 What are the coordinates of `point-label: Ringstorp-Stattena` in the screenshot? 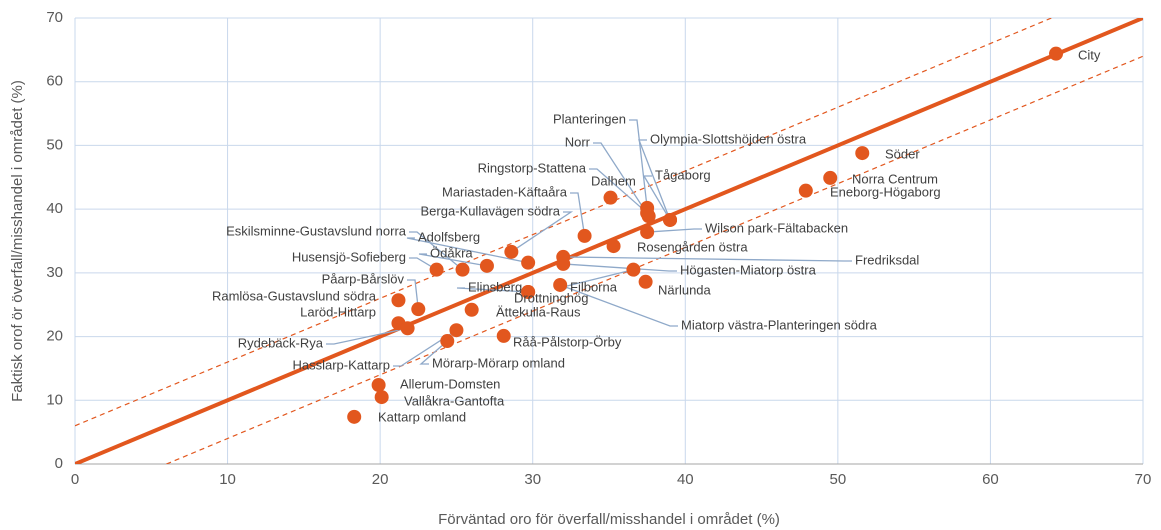 It's located at (532, 167).